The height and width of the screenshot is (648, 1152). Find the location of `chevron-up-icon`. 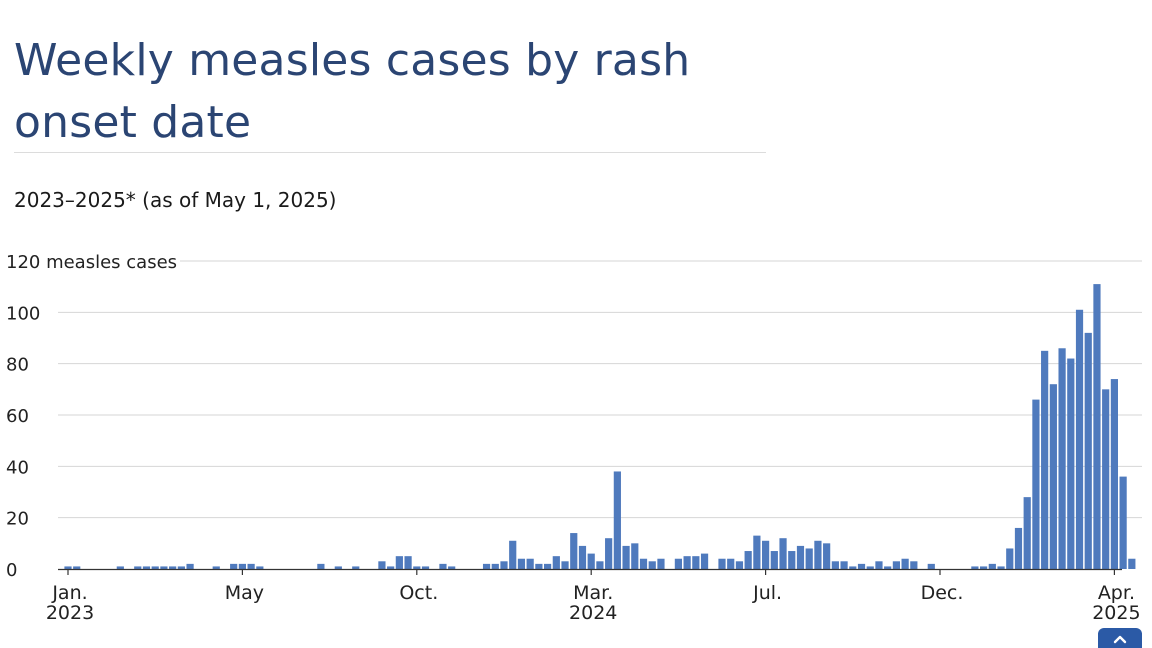

chevron-up-icon is located at coordinates (1120, 639).